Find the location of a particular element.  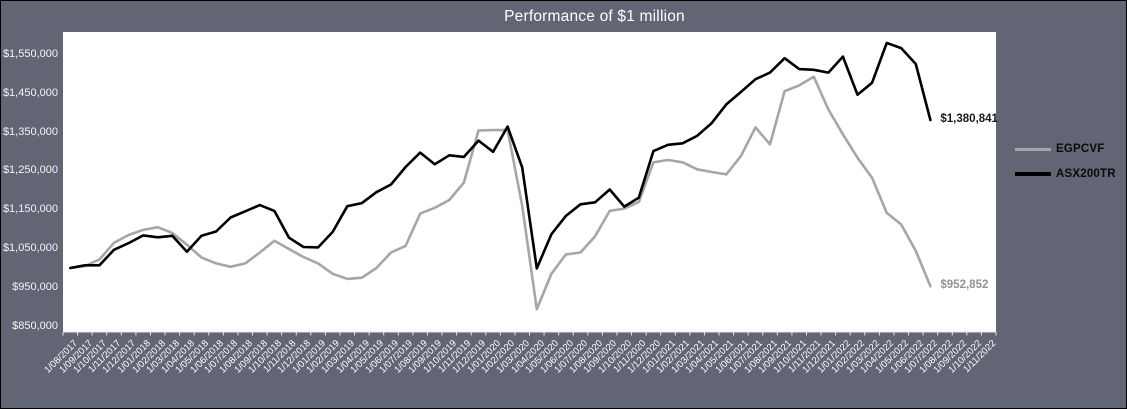

asx200tr-end-label: $1,380,841 is located at coordinates (969, 119).